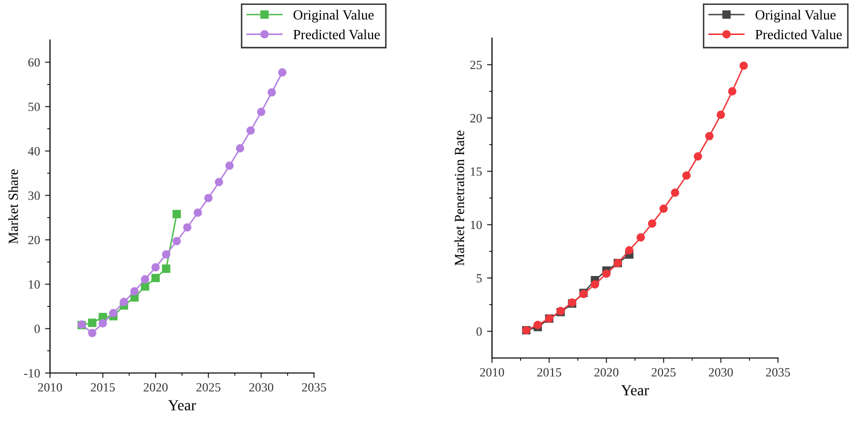 The width and height of the screenshot is (852, 422). What do you see at coordinates (34, 62) in the screenshot?
I see `y-tick-label: 60` at bounding box center [34, 62].